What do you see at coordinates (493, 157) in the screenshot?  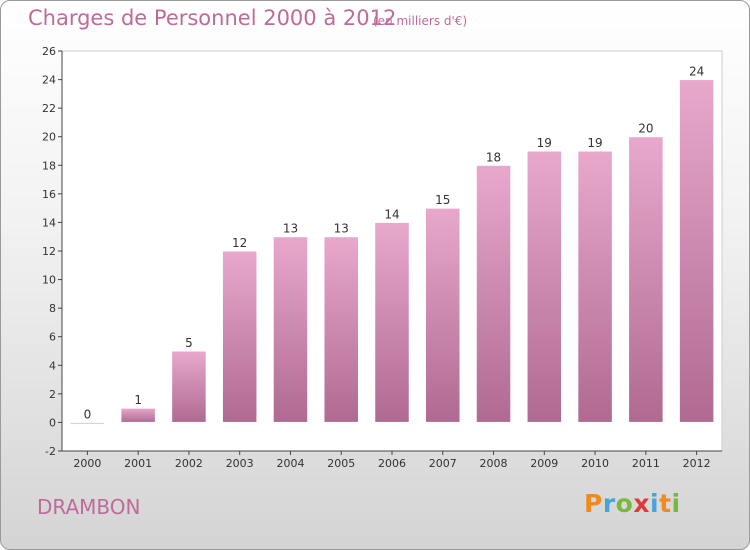 I see `bar-value-label: 18` at bounding box center [493, 157].